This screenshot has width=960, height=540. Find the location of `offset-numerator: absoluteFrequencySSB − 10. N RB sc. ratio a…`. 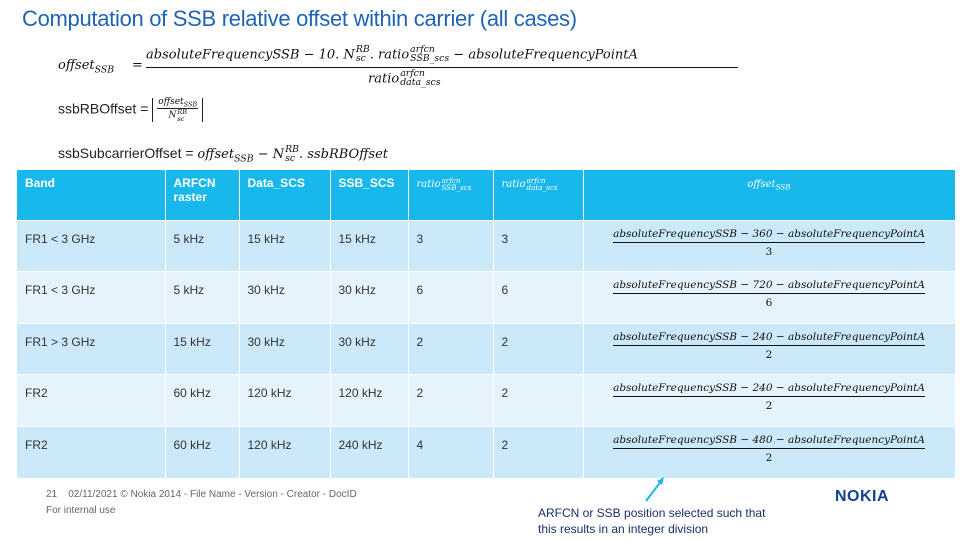

offset-numerator: absoluteFrequencySSB − 10. N RB sc. ratio a… is located at coordinates (392, 54).